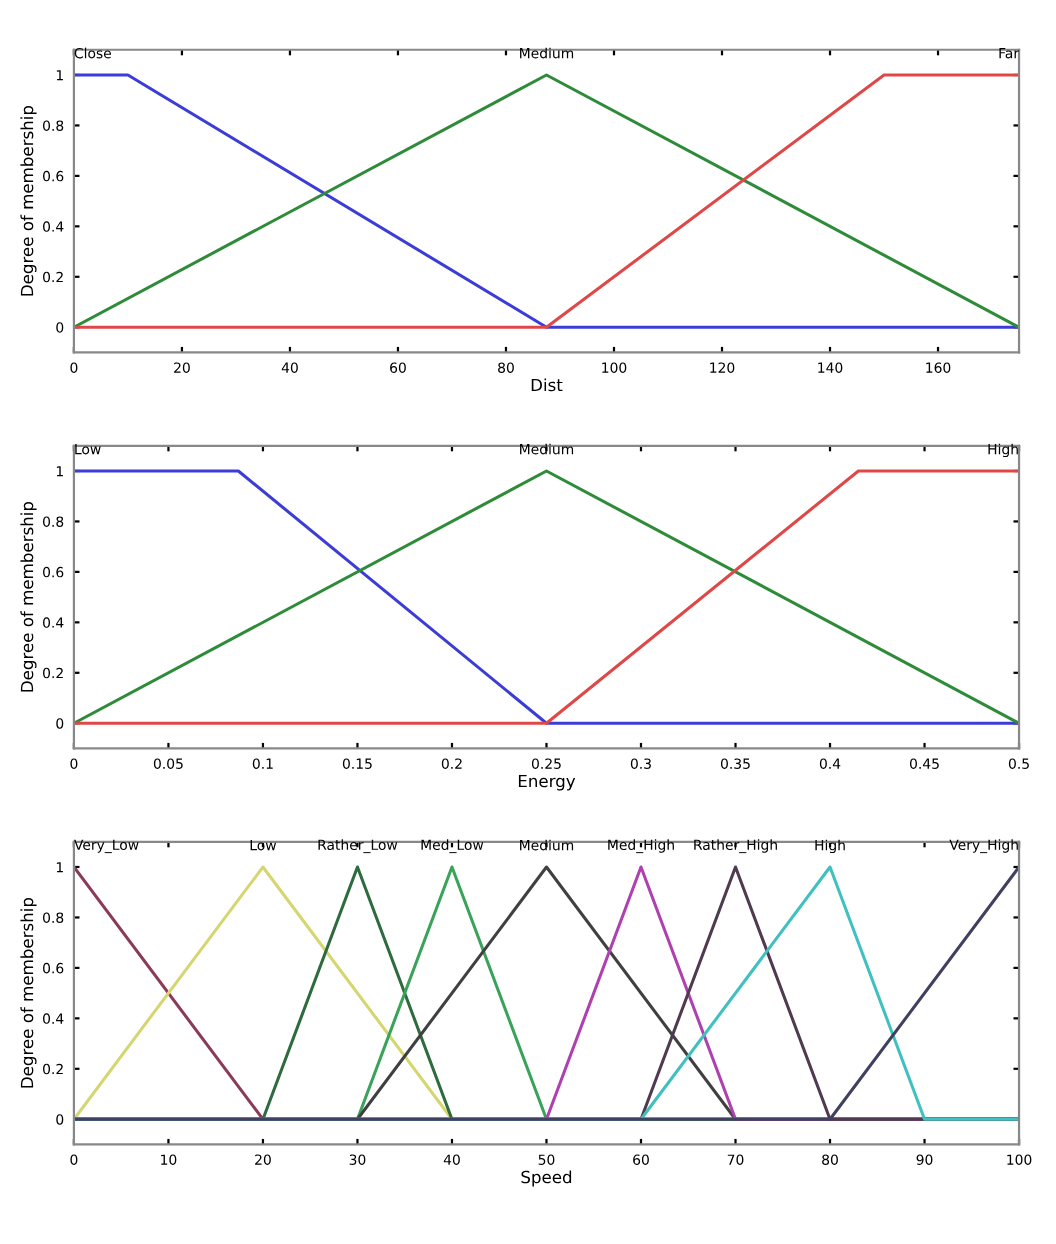  What do you see at coordinates (547, 385) in the screenshot?
I see `x-axis-title: Dist` at bounding box center [547, 385].